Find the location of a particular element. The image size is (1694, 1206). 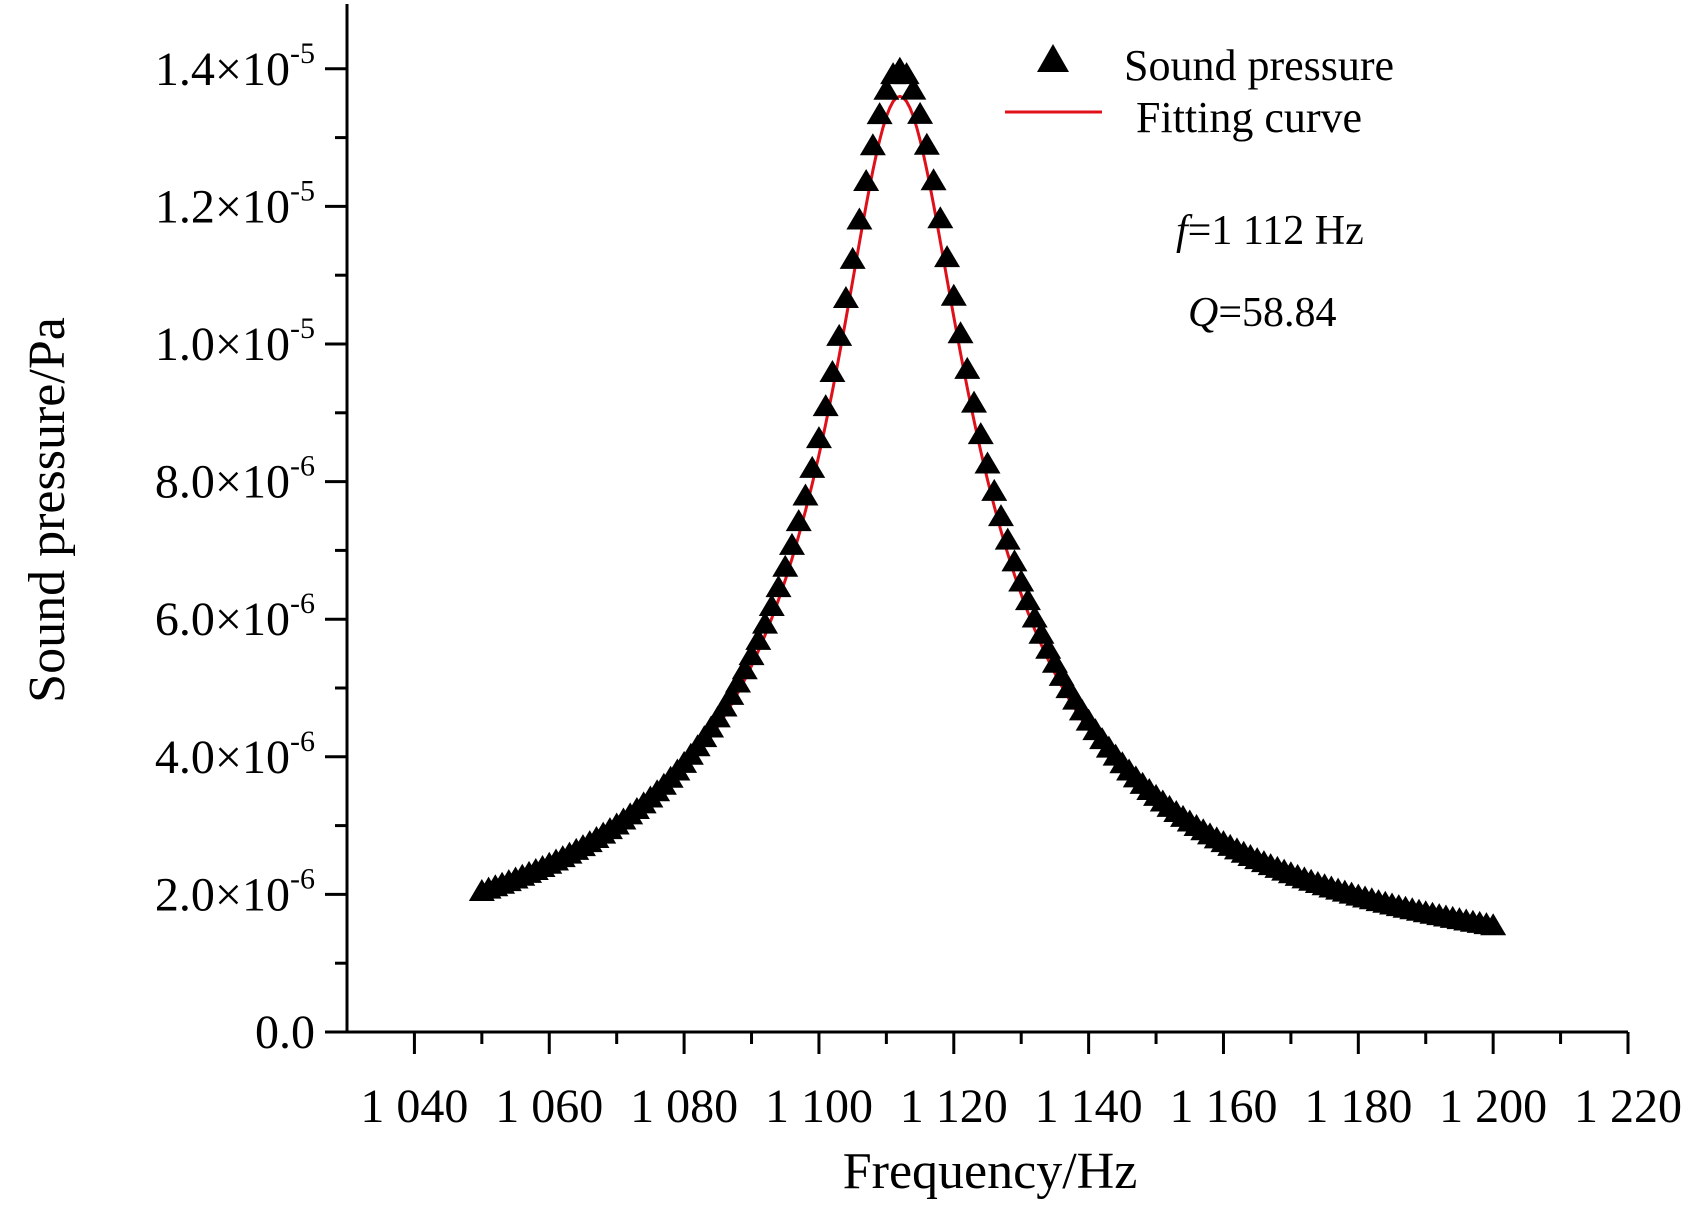

y-tick-label: 1.4×10⁻⁵ is located at coordinates (235, 66).